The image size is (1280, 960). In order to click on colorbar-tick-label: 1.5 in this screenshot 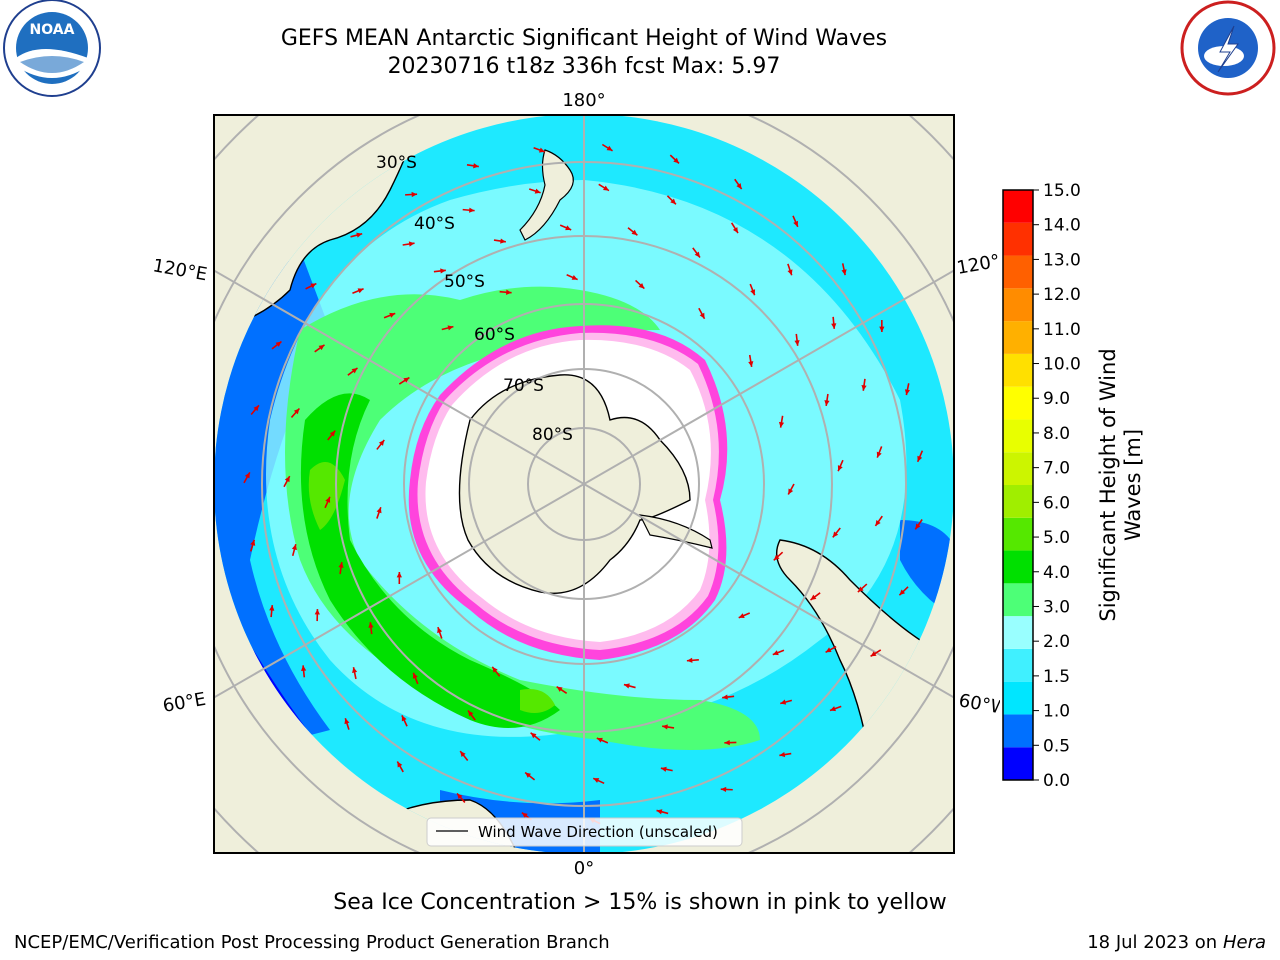, I will do `click(1056, 677)`.